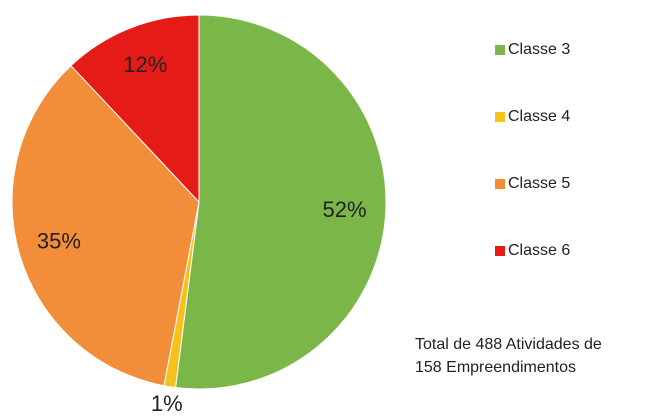 This screenshot has width=667, height=419. I want to click on legend-label: Classe 6, so click(539, 250).